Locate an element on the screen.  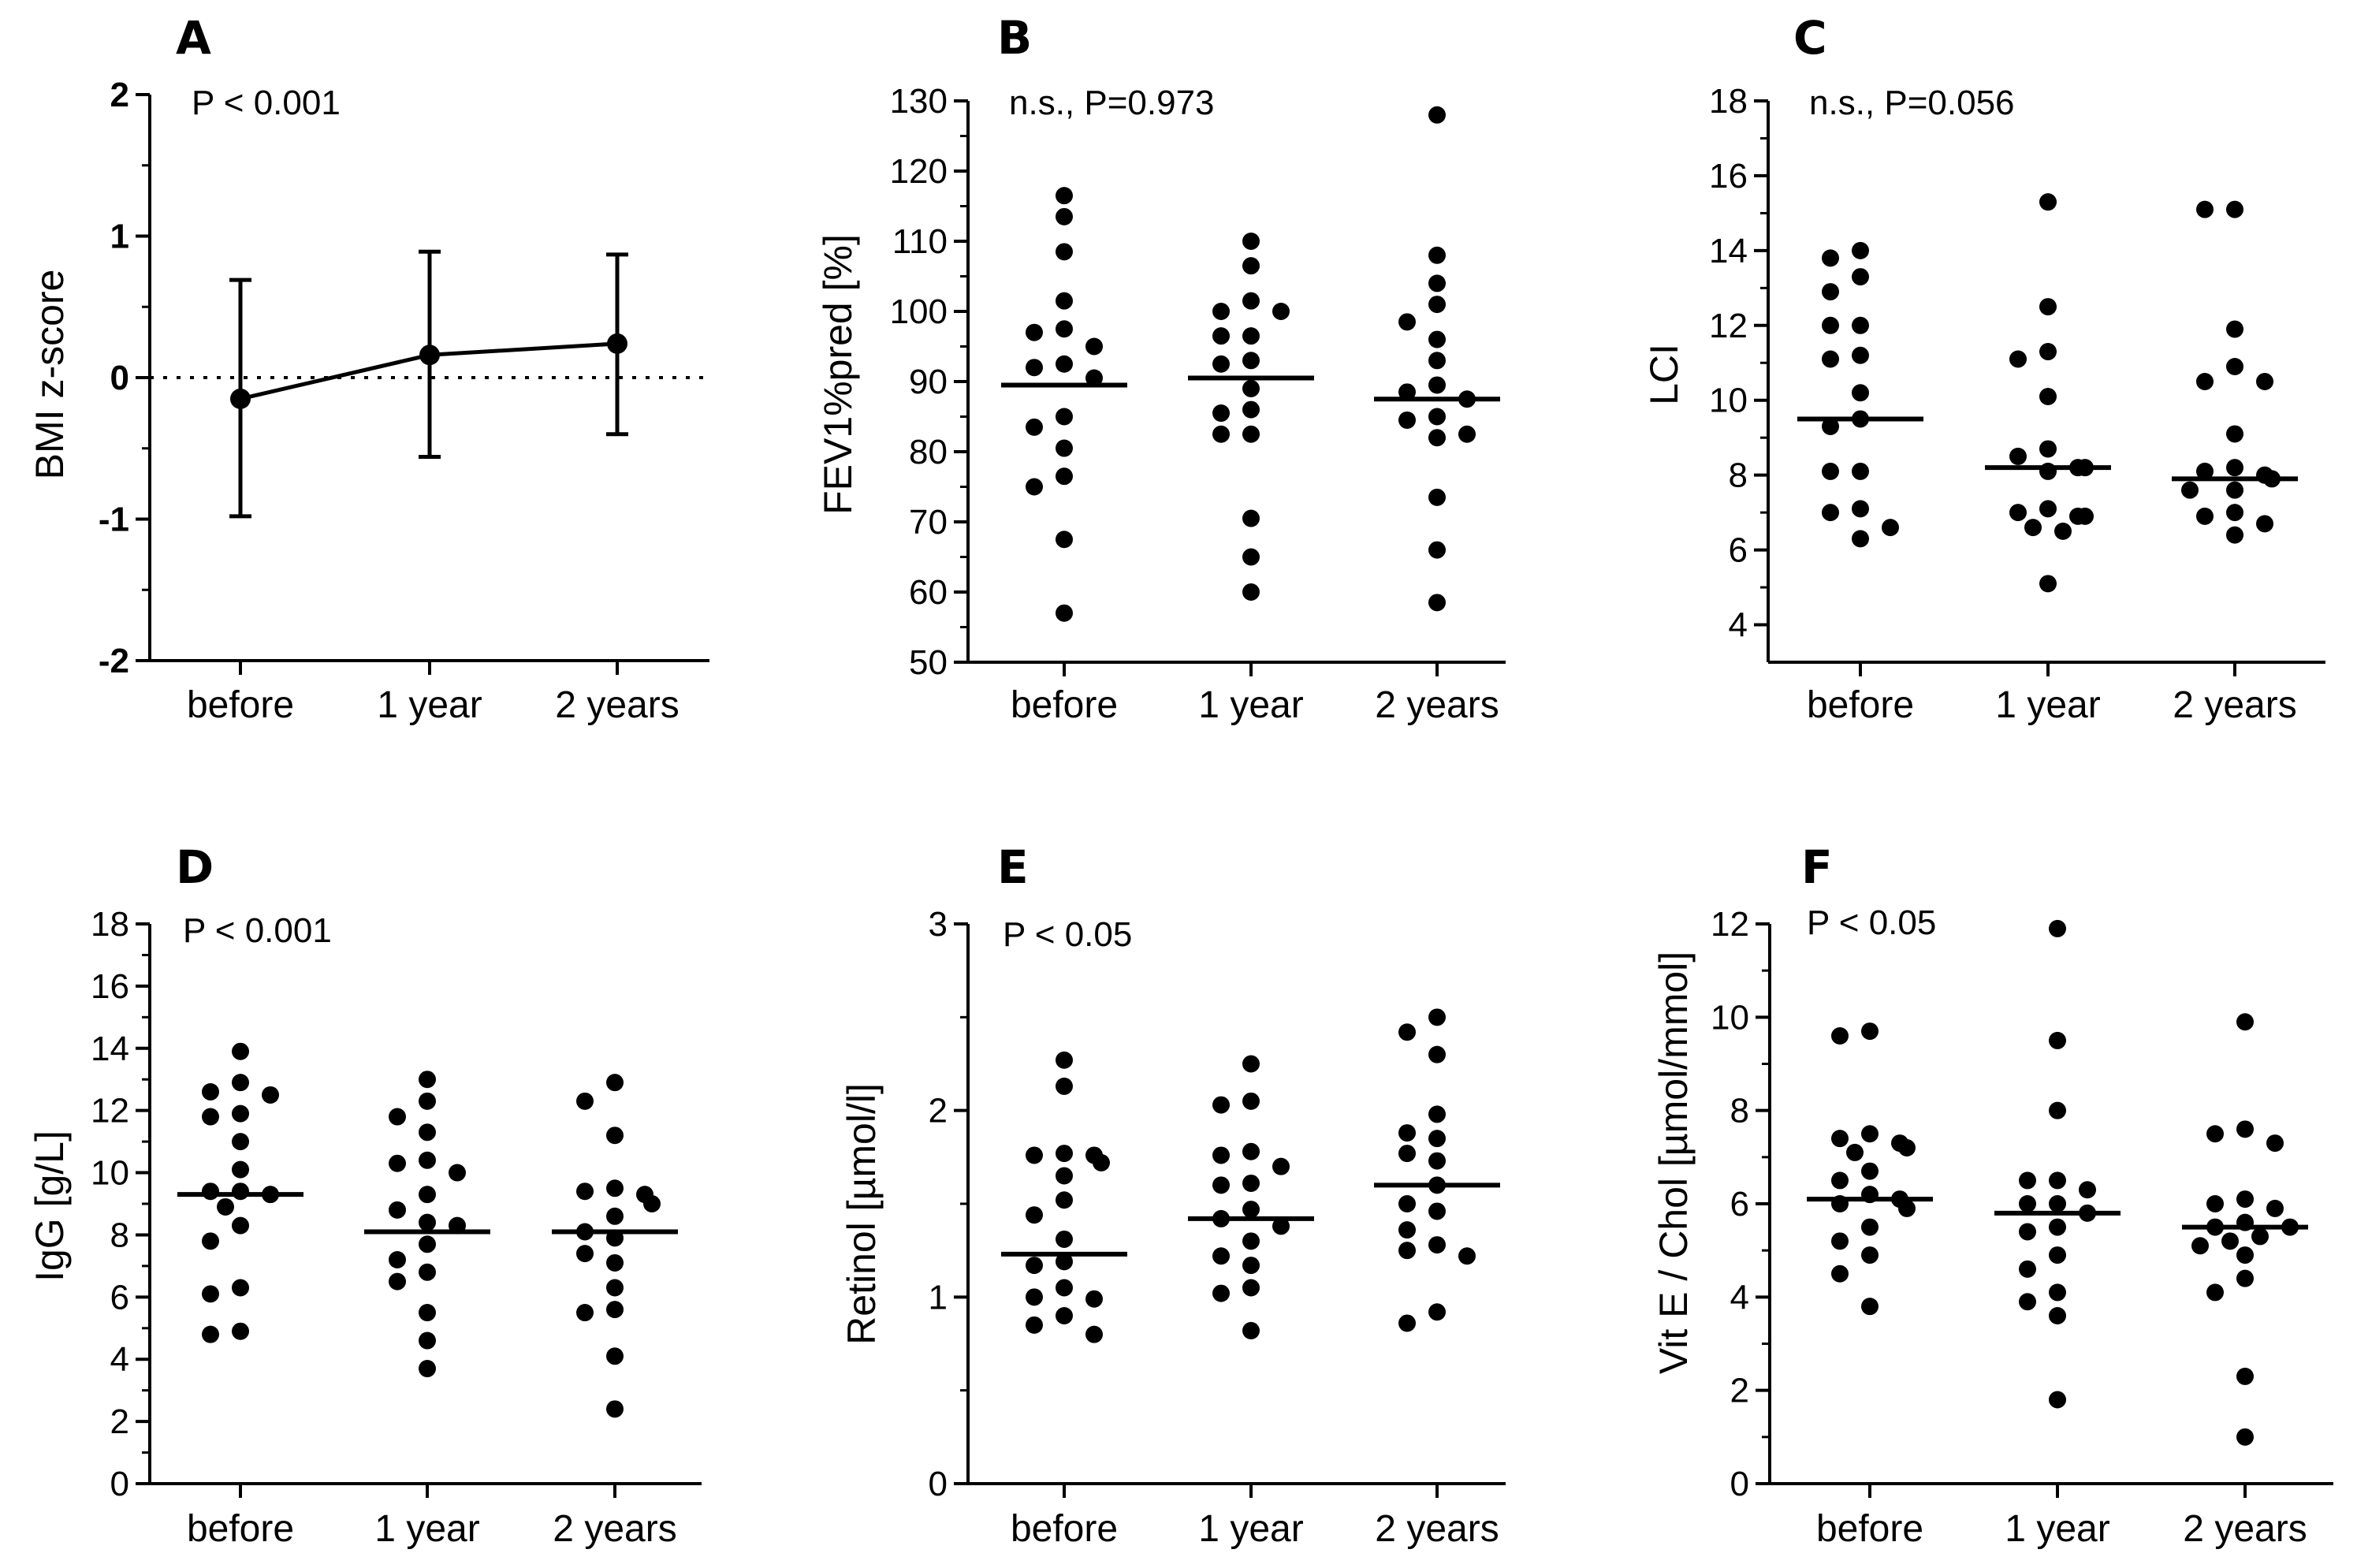
panel-a-y-axis-label: BMI z-score is located at coordinates (50, 375).